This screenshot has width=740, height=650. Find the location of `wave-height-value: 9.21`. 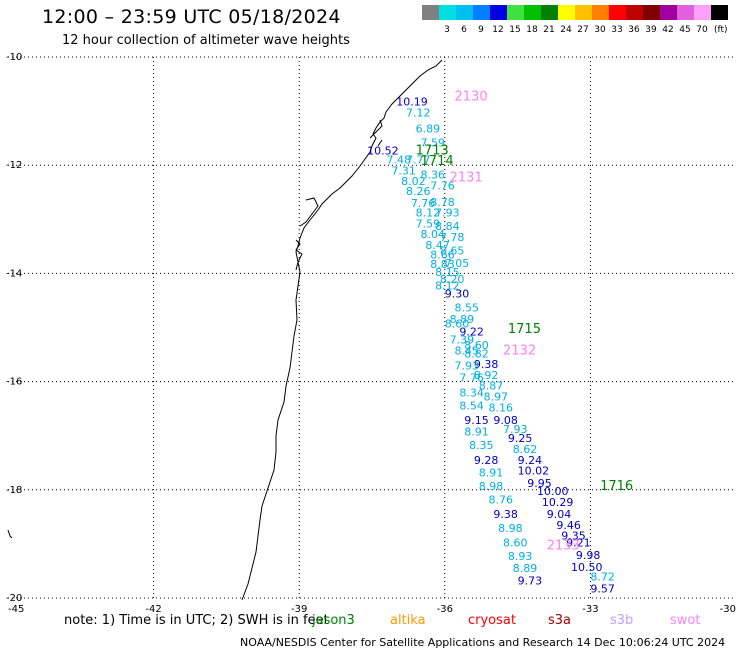

wave-height-value: 9.21 is located at coordinates (578, 543).